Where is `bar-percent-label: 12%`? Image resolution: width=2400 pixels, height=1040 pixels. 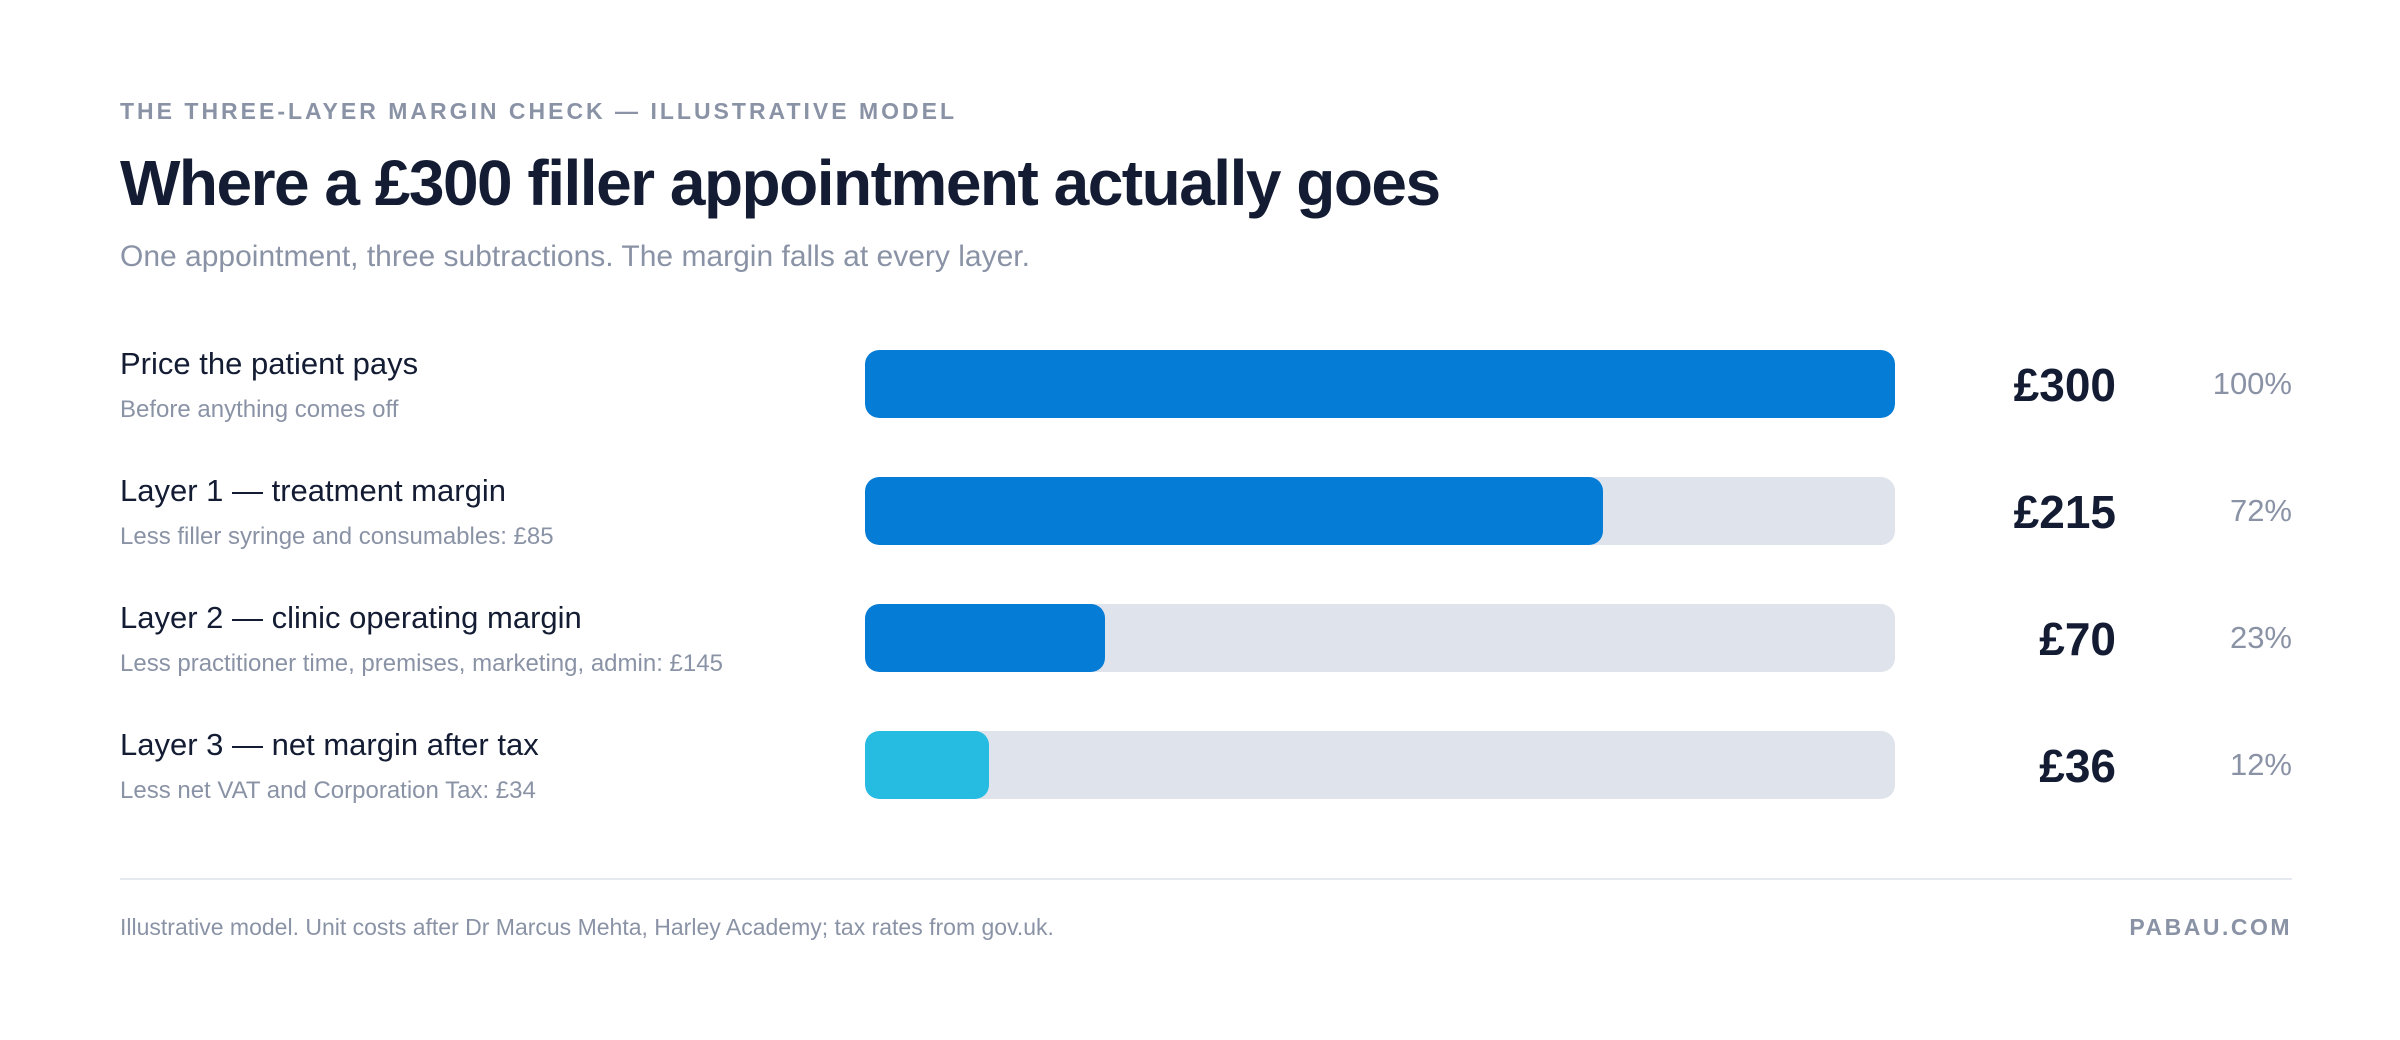
bar-percent-label: 12% is located at coordinates (2260, 764).